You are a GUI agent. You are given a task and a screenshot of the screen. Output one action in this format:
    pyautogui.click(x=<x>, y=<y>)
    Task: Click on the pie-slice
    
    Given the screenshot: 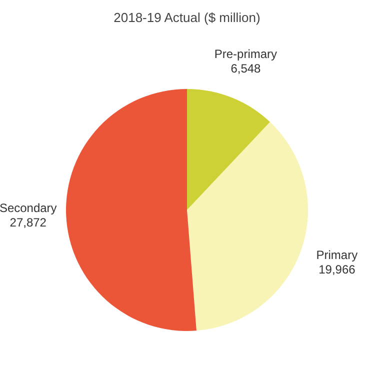 What is the action you would take?
    pyautogui.click(x=228, y=149)
    